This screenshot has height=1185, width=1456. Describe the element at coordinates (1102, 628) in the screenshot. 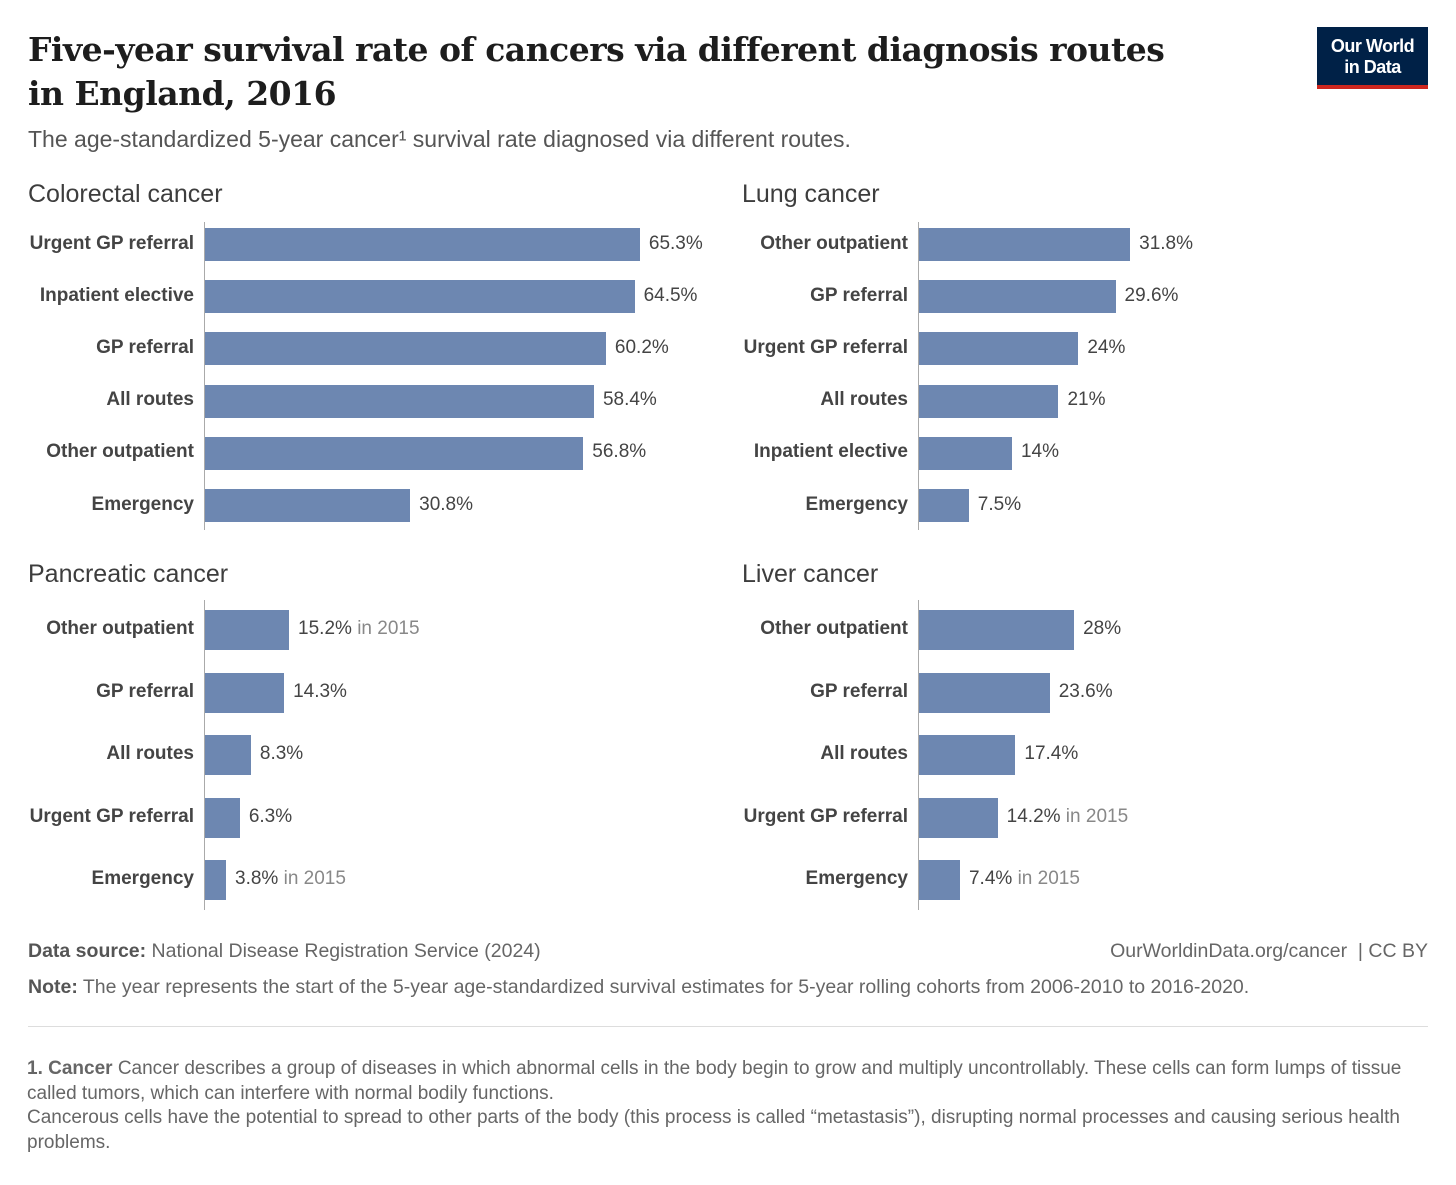

I see `data-label: 28%` at that location.